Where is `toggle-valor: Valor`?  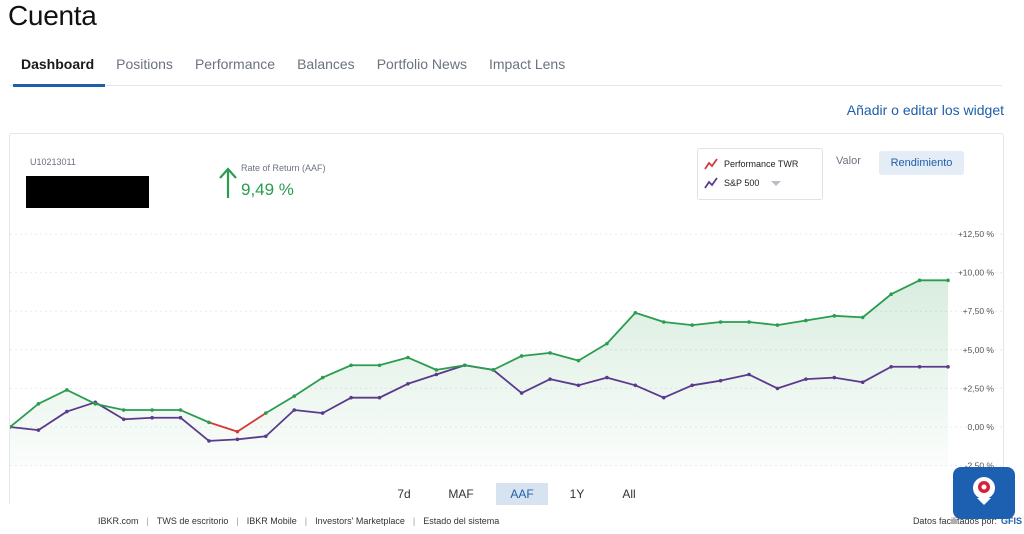 toggle-valor: Valor is located at coordinates (848, 161).